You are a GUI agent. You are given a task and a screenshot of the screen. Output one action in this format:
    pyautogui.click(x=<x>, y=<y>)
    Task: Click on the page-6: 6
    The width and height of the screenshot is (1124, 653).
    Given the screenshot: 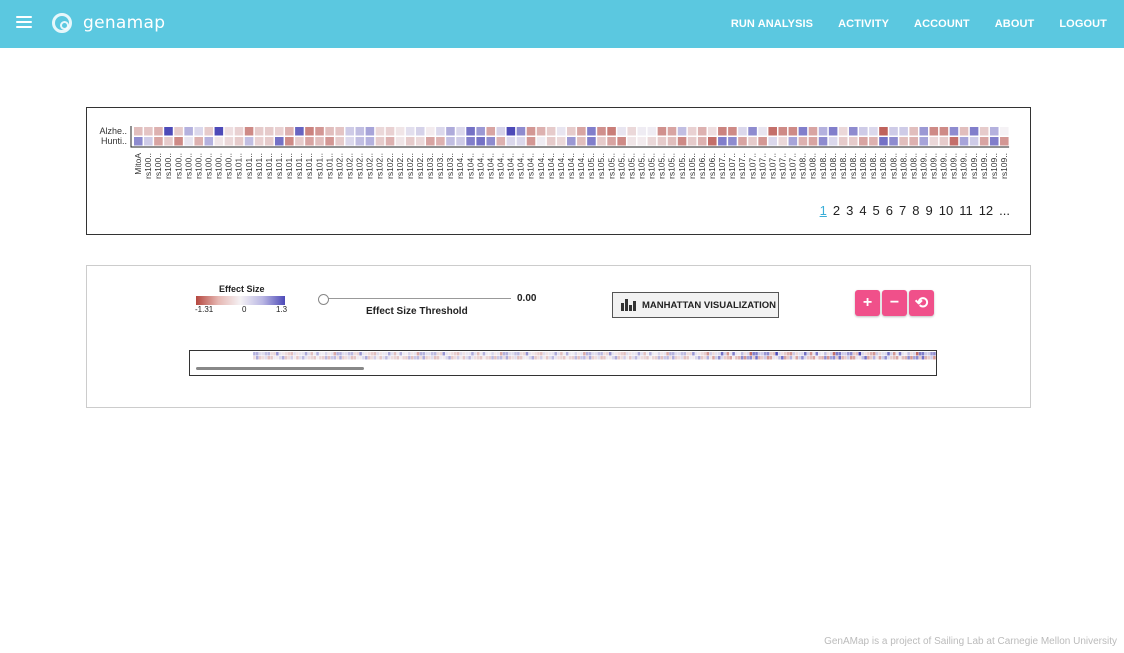 What is the action you would take?
    pyautogui.click(x=889, y=210)
    